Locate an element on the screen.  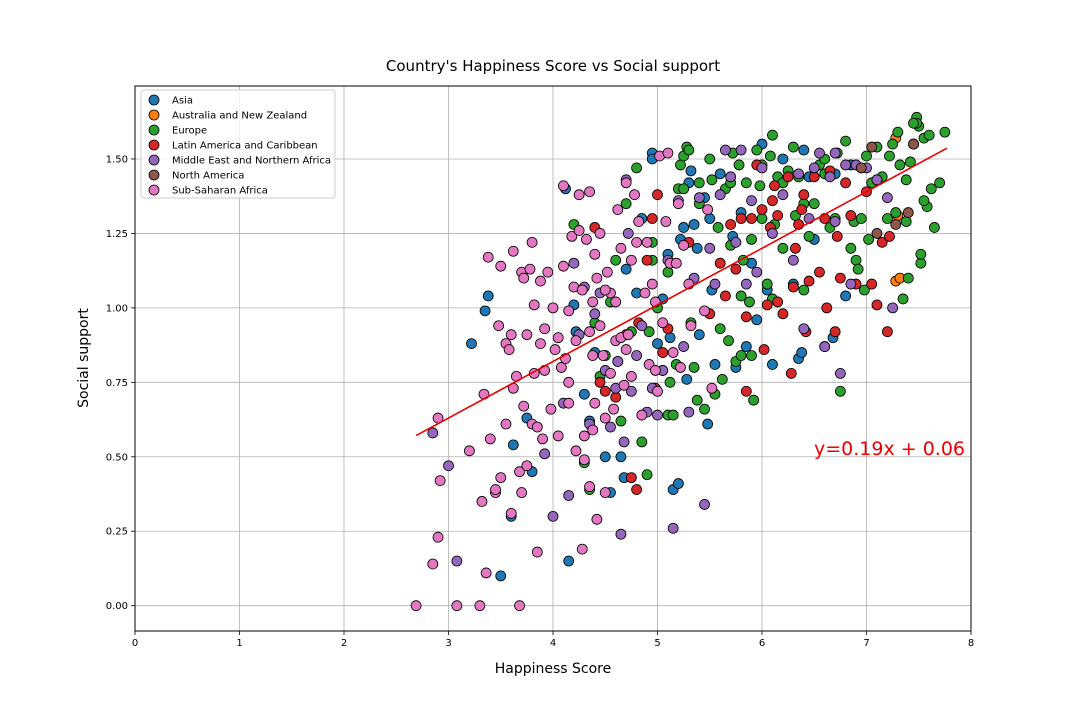
legend-marker-sub-saharan-africa is located at coordinates (154, 190).